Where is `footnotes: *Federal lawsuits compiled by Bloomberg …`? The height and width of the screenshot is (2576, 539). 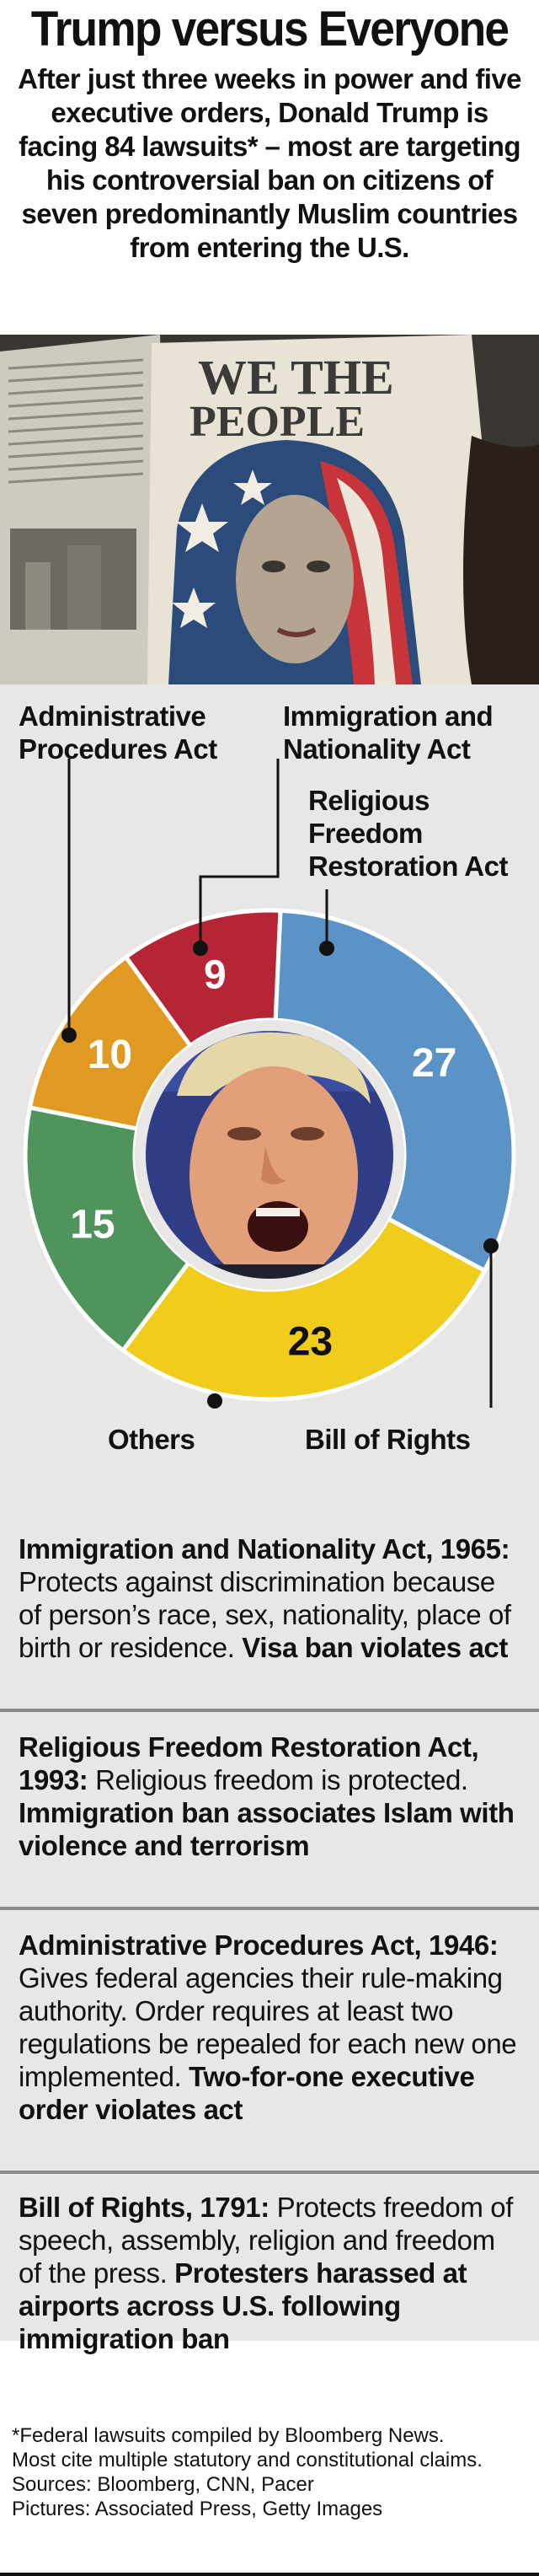
footnotes: *Federal lawsuits compiled by Bloomberg … is located at coordinates (269, 2472).